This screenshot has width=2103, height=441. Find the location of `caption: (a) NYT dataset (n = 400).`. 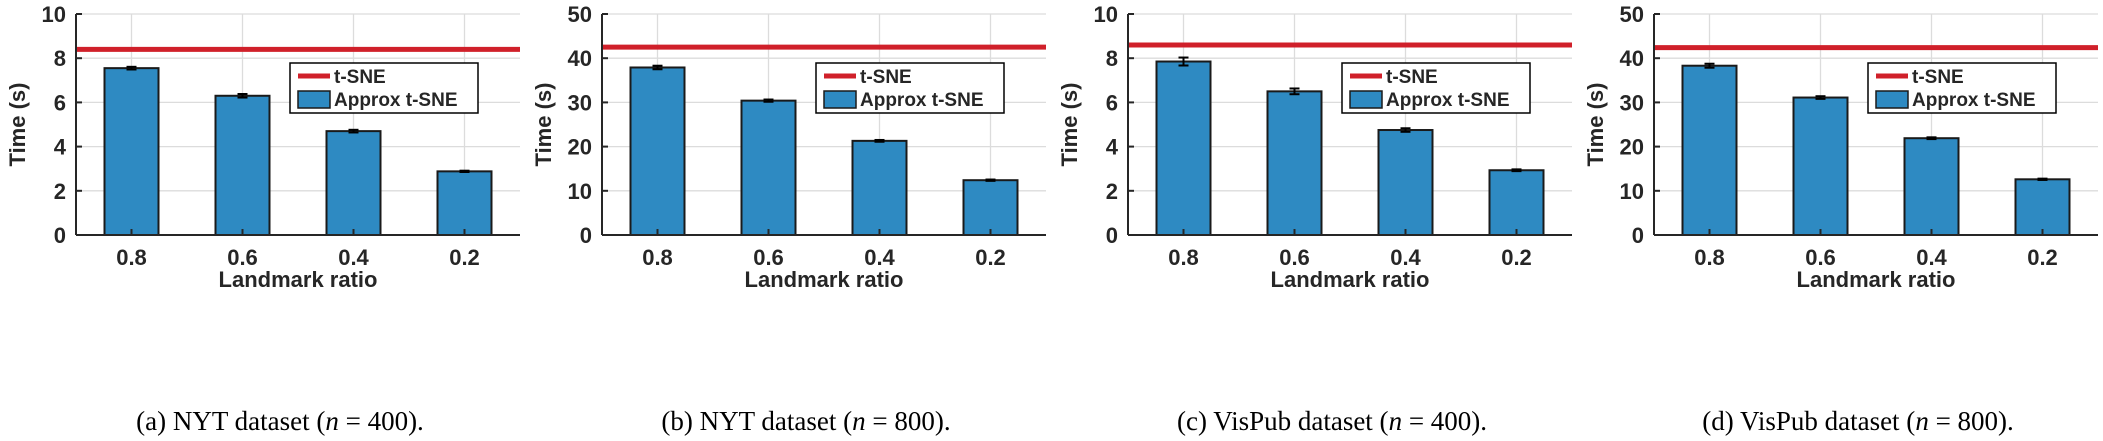

caption: (a) NYT dataset (n = 400). is located at coordinates (280, 421).